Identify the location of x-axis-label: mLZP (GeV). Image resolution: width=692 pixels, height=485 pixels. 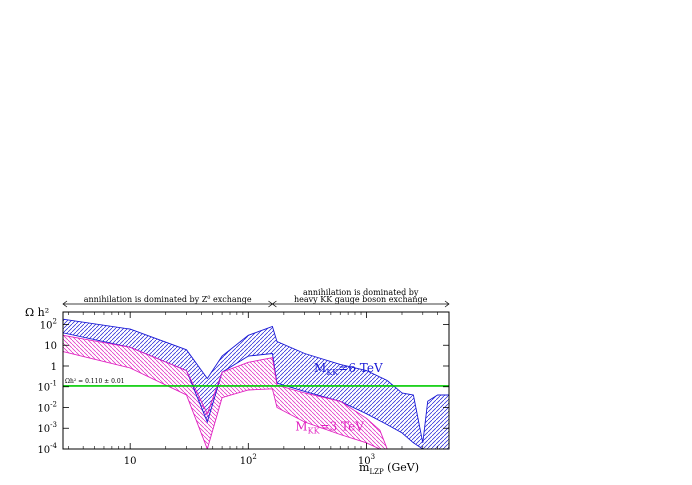
(389, 468).